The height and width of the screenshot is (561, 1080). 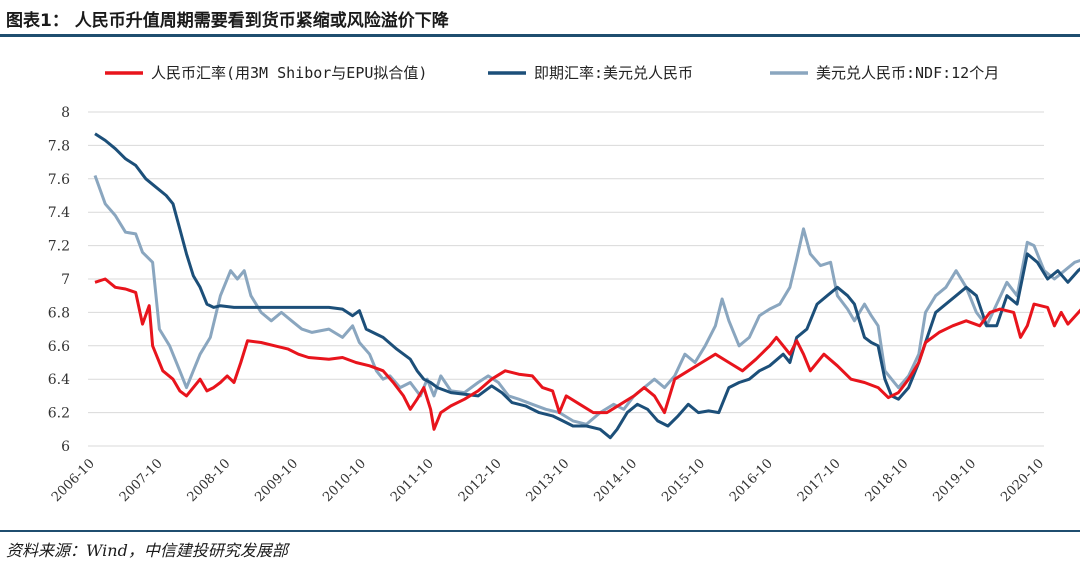 I want to click on legend-label: 美元兑人民币:NDF:12个月, so click(x=907, y=73).